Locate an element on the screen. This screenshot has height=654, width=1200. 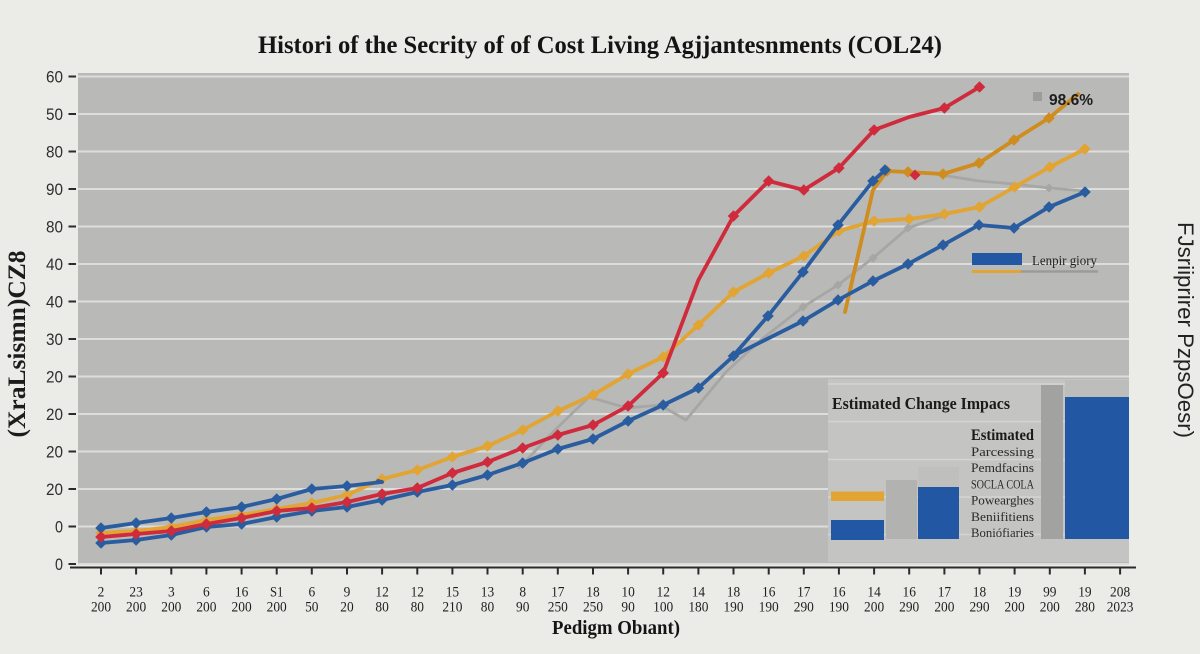
svg-text: 13 is located at coordinates (487, 593).